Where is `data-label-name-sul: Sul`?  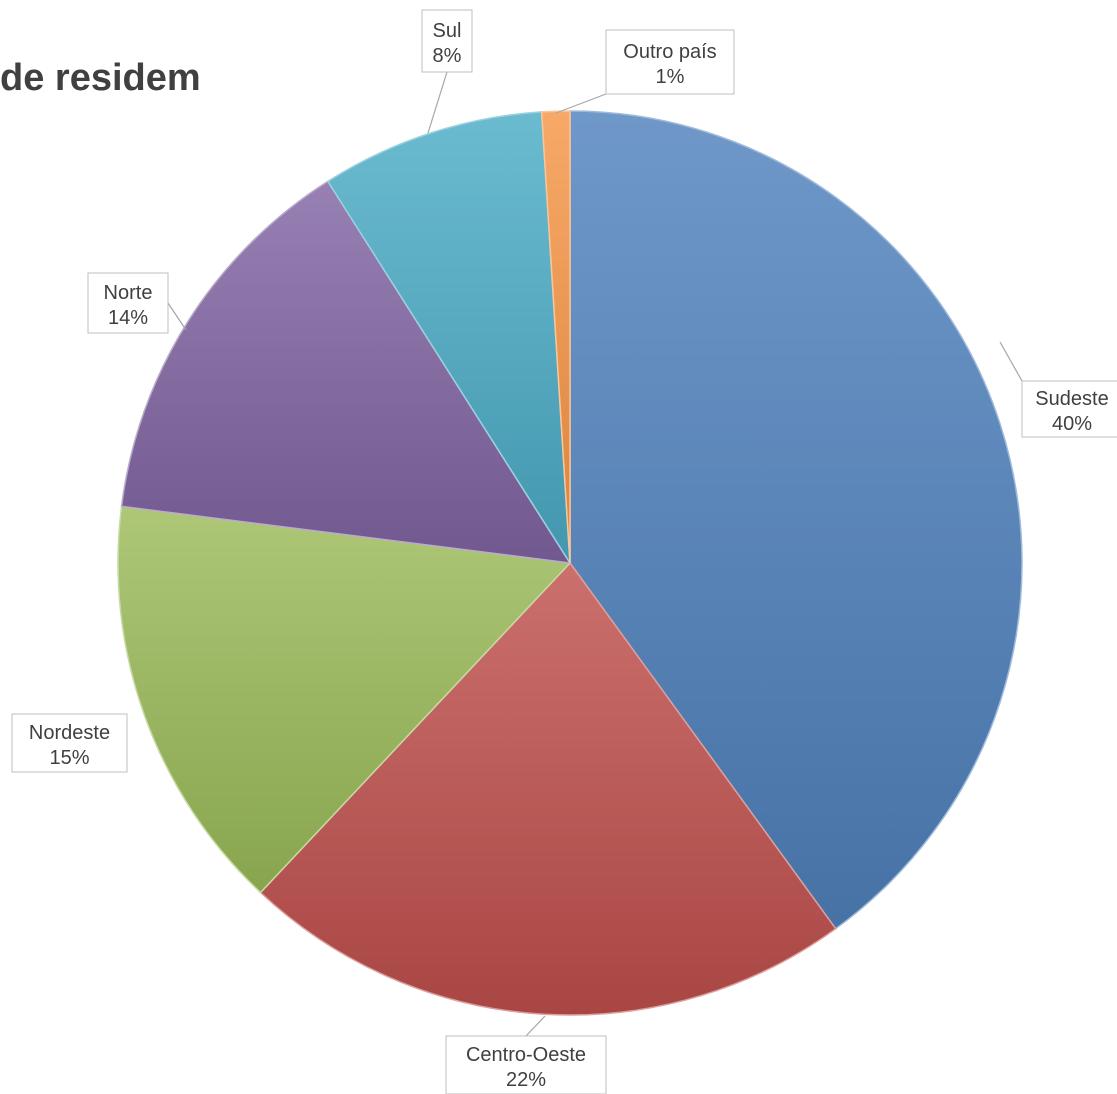
data-label-name-sul: Sul is located at coordinates (447, 31).